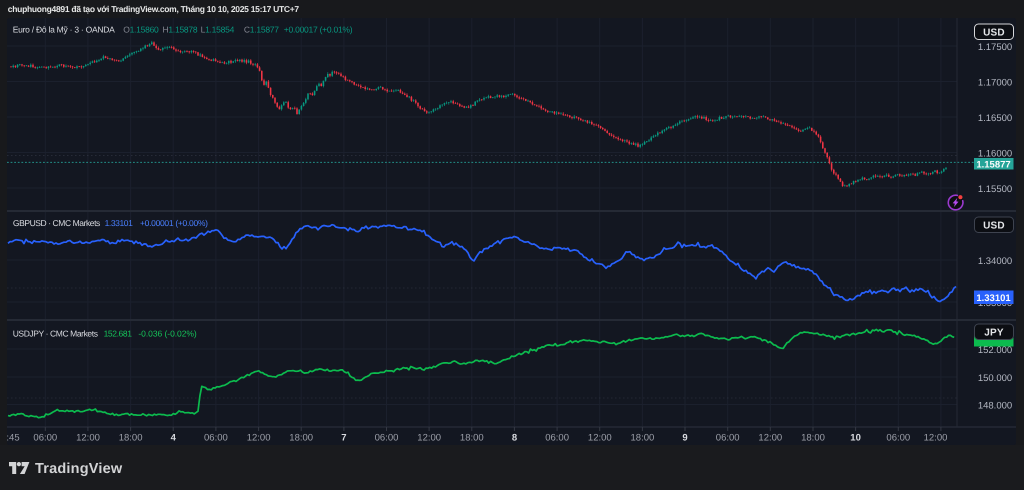 The width and height of the screenshot is (1024, 490). I want to click on svg-text: 1.15500, so click(995, 189).